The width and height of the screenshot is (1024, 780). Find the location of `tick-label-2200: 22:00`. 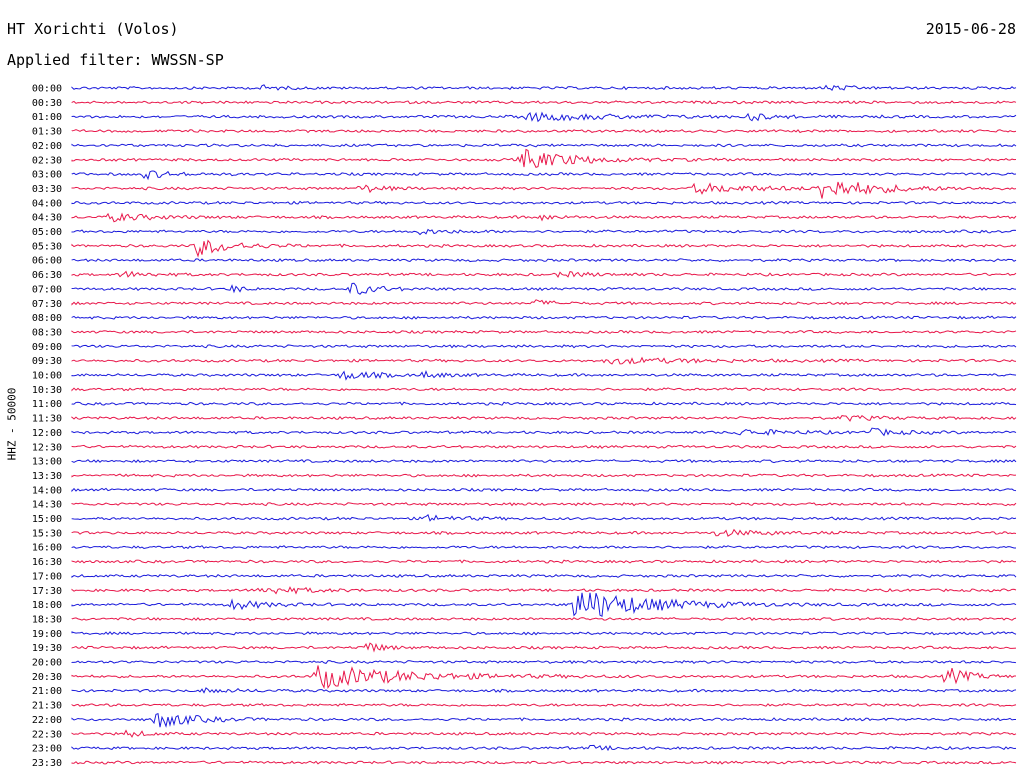

tick-label-2200: 22:00 is located at coordinates (47, 720).